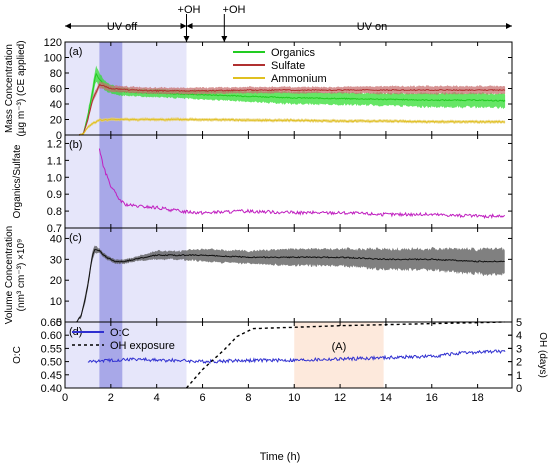 The width and height of the screenshot is (550, 467). Describe the element at coordinates (340, 398) in the screenshot. I see `x-tick-label: 12` at that location.